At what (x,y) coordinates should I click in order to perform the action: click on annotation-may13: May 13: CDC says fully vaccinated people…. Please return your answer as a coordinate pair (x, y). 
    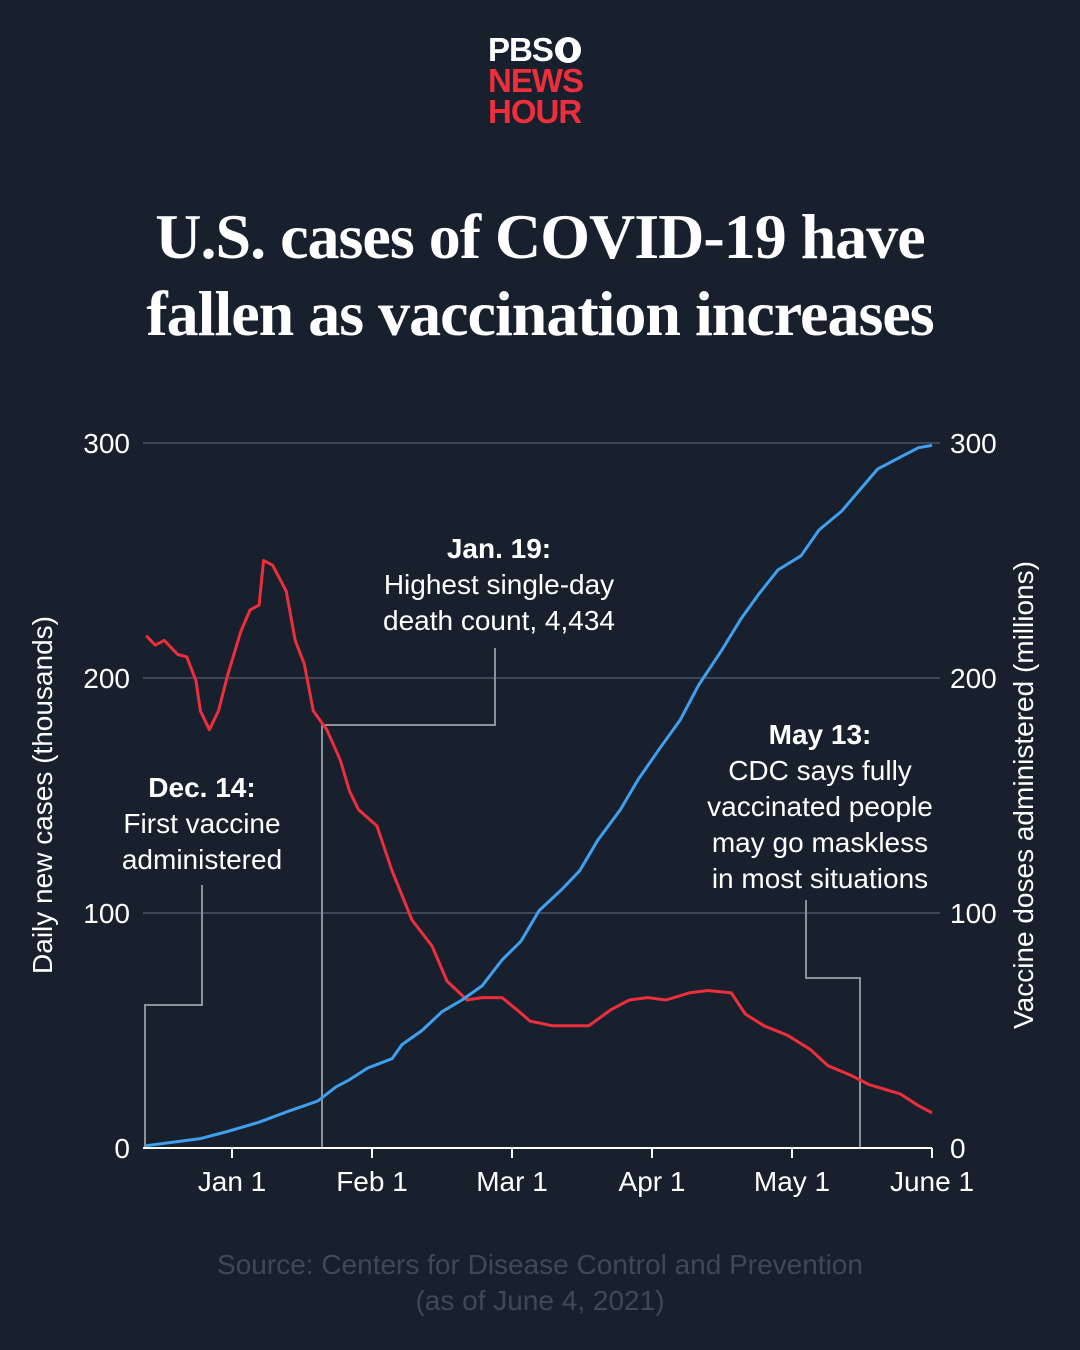
    Looking at the image, I should click on (820, 806).